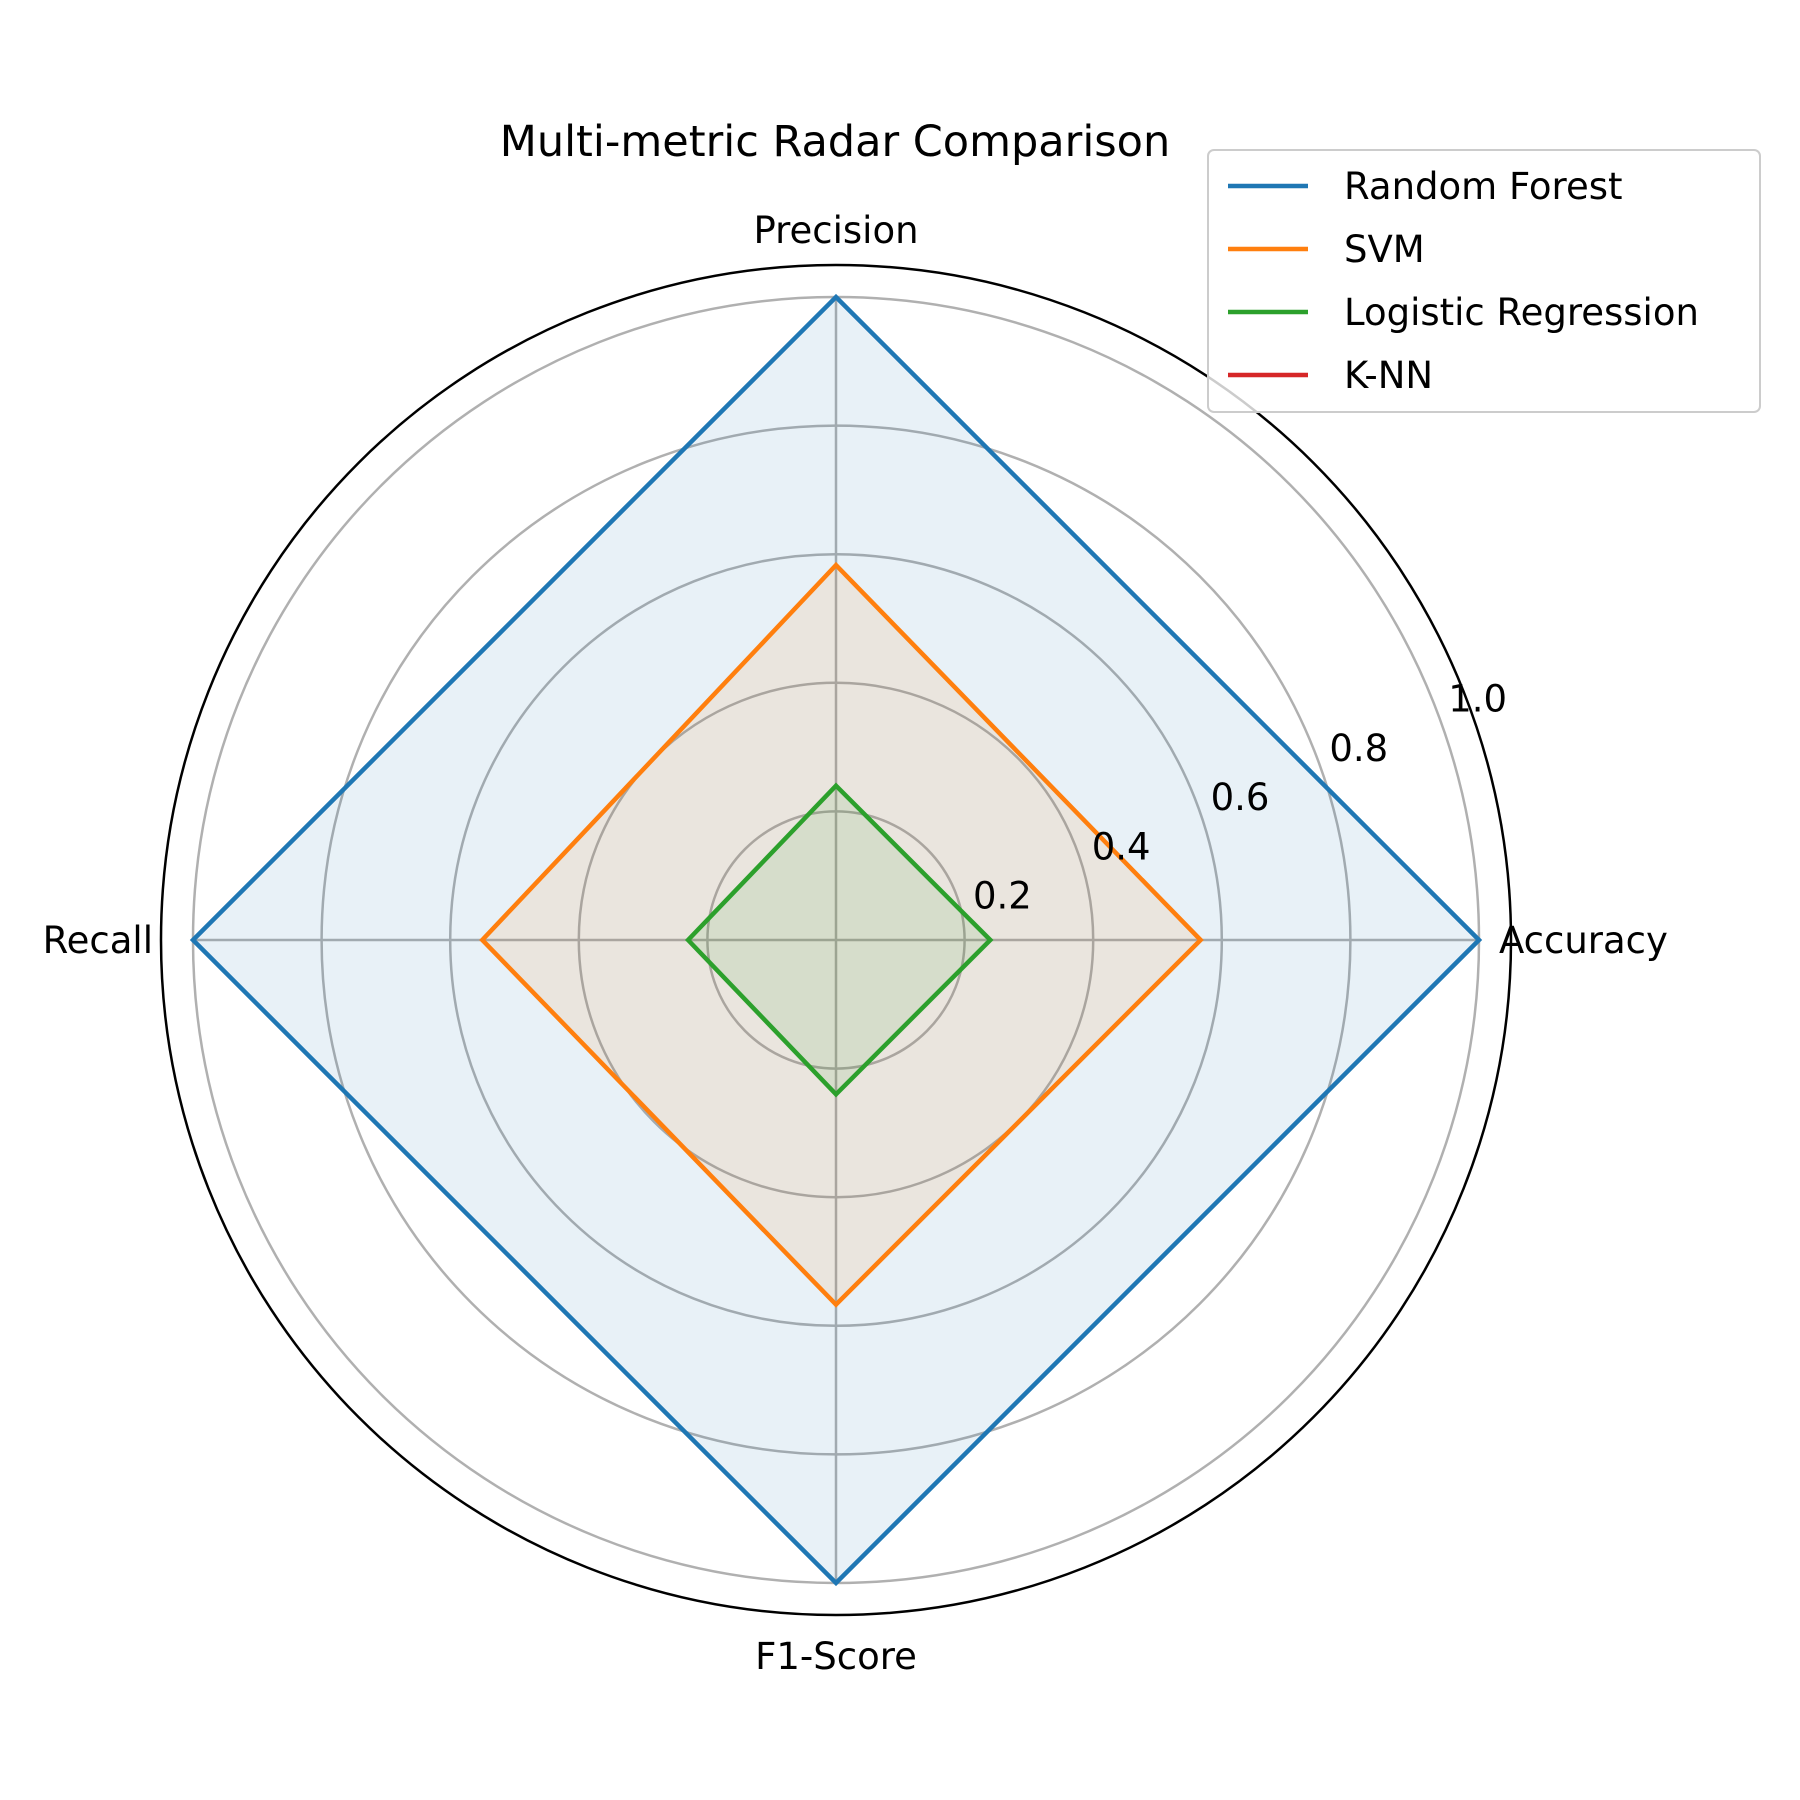  Describe the element at coordinates (1002, 896) in the screenshot. I see `r-tick-label: 0.2` at that location.